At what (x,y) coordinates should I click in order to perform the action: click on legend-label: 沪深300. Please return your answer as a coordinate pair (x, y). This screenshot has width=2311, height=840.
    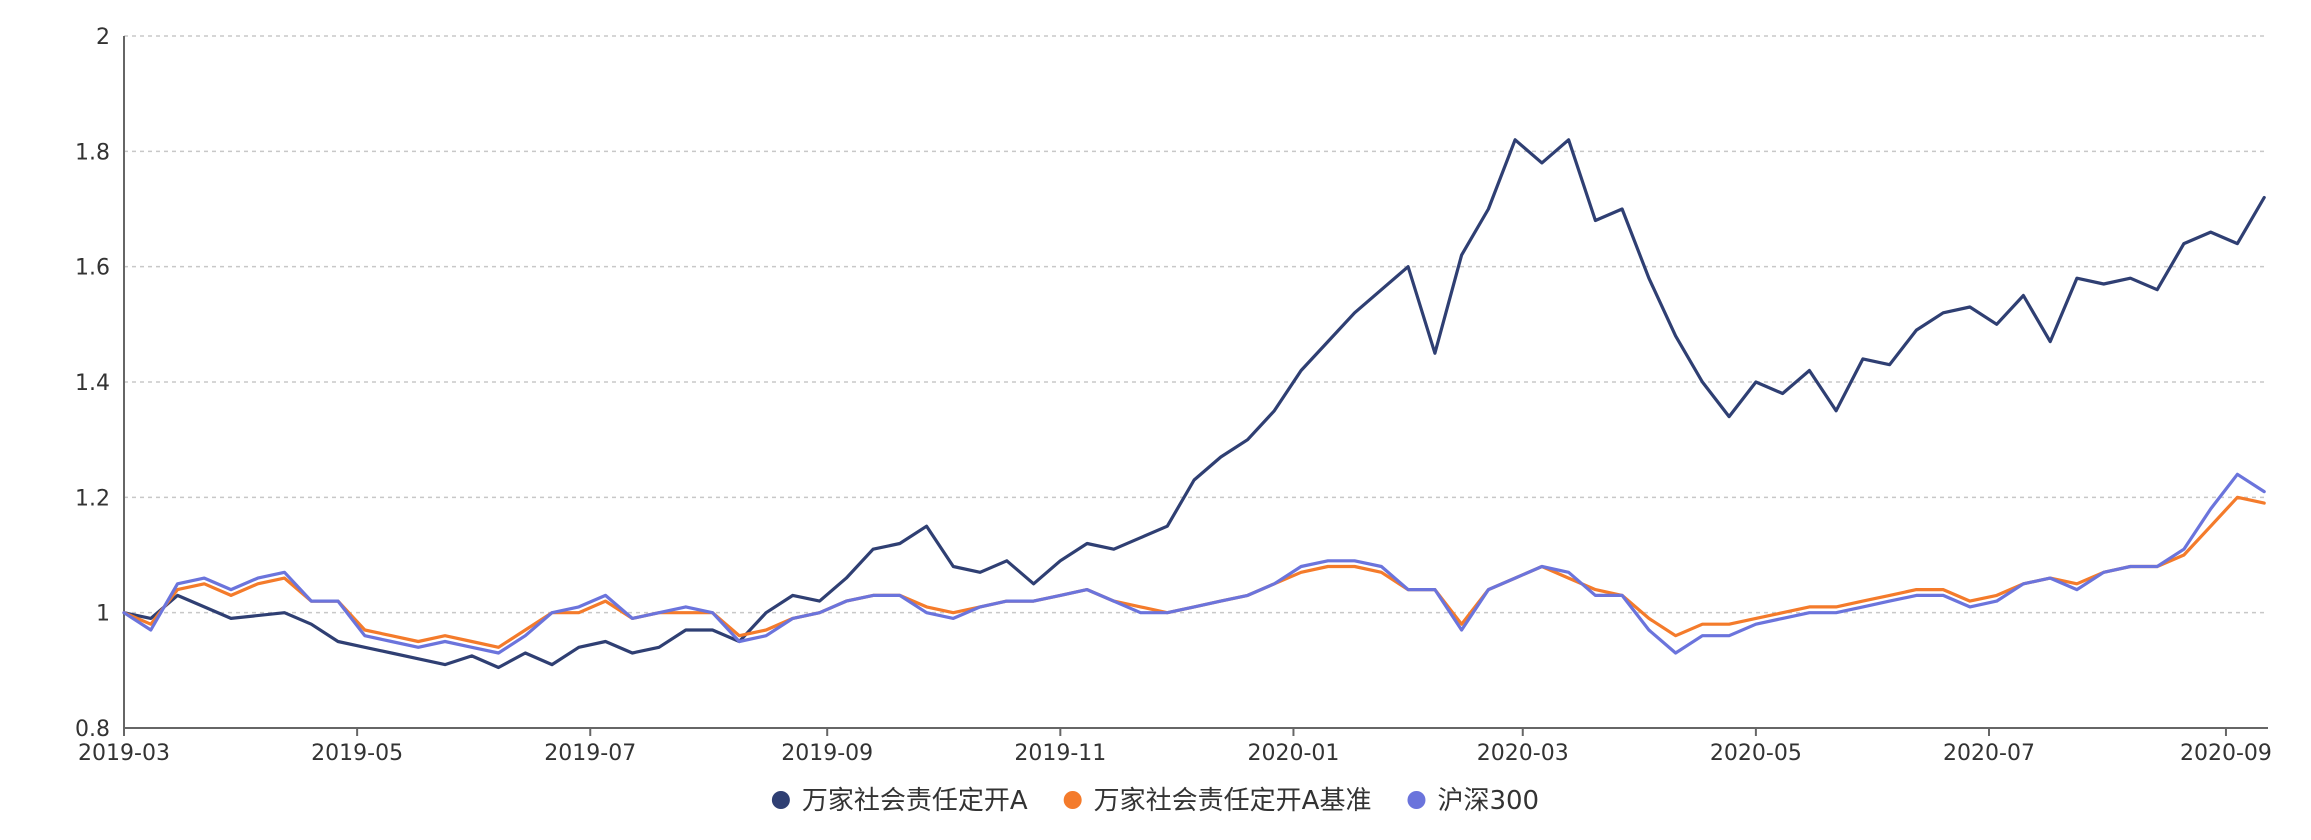
    Looking at the image, I should click on (1488, 801).